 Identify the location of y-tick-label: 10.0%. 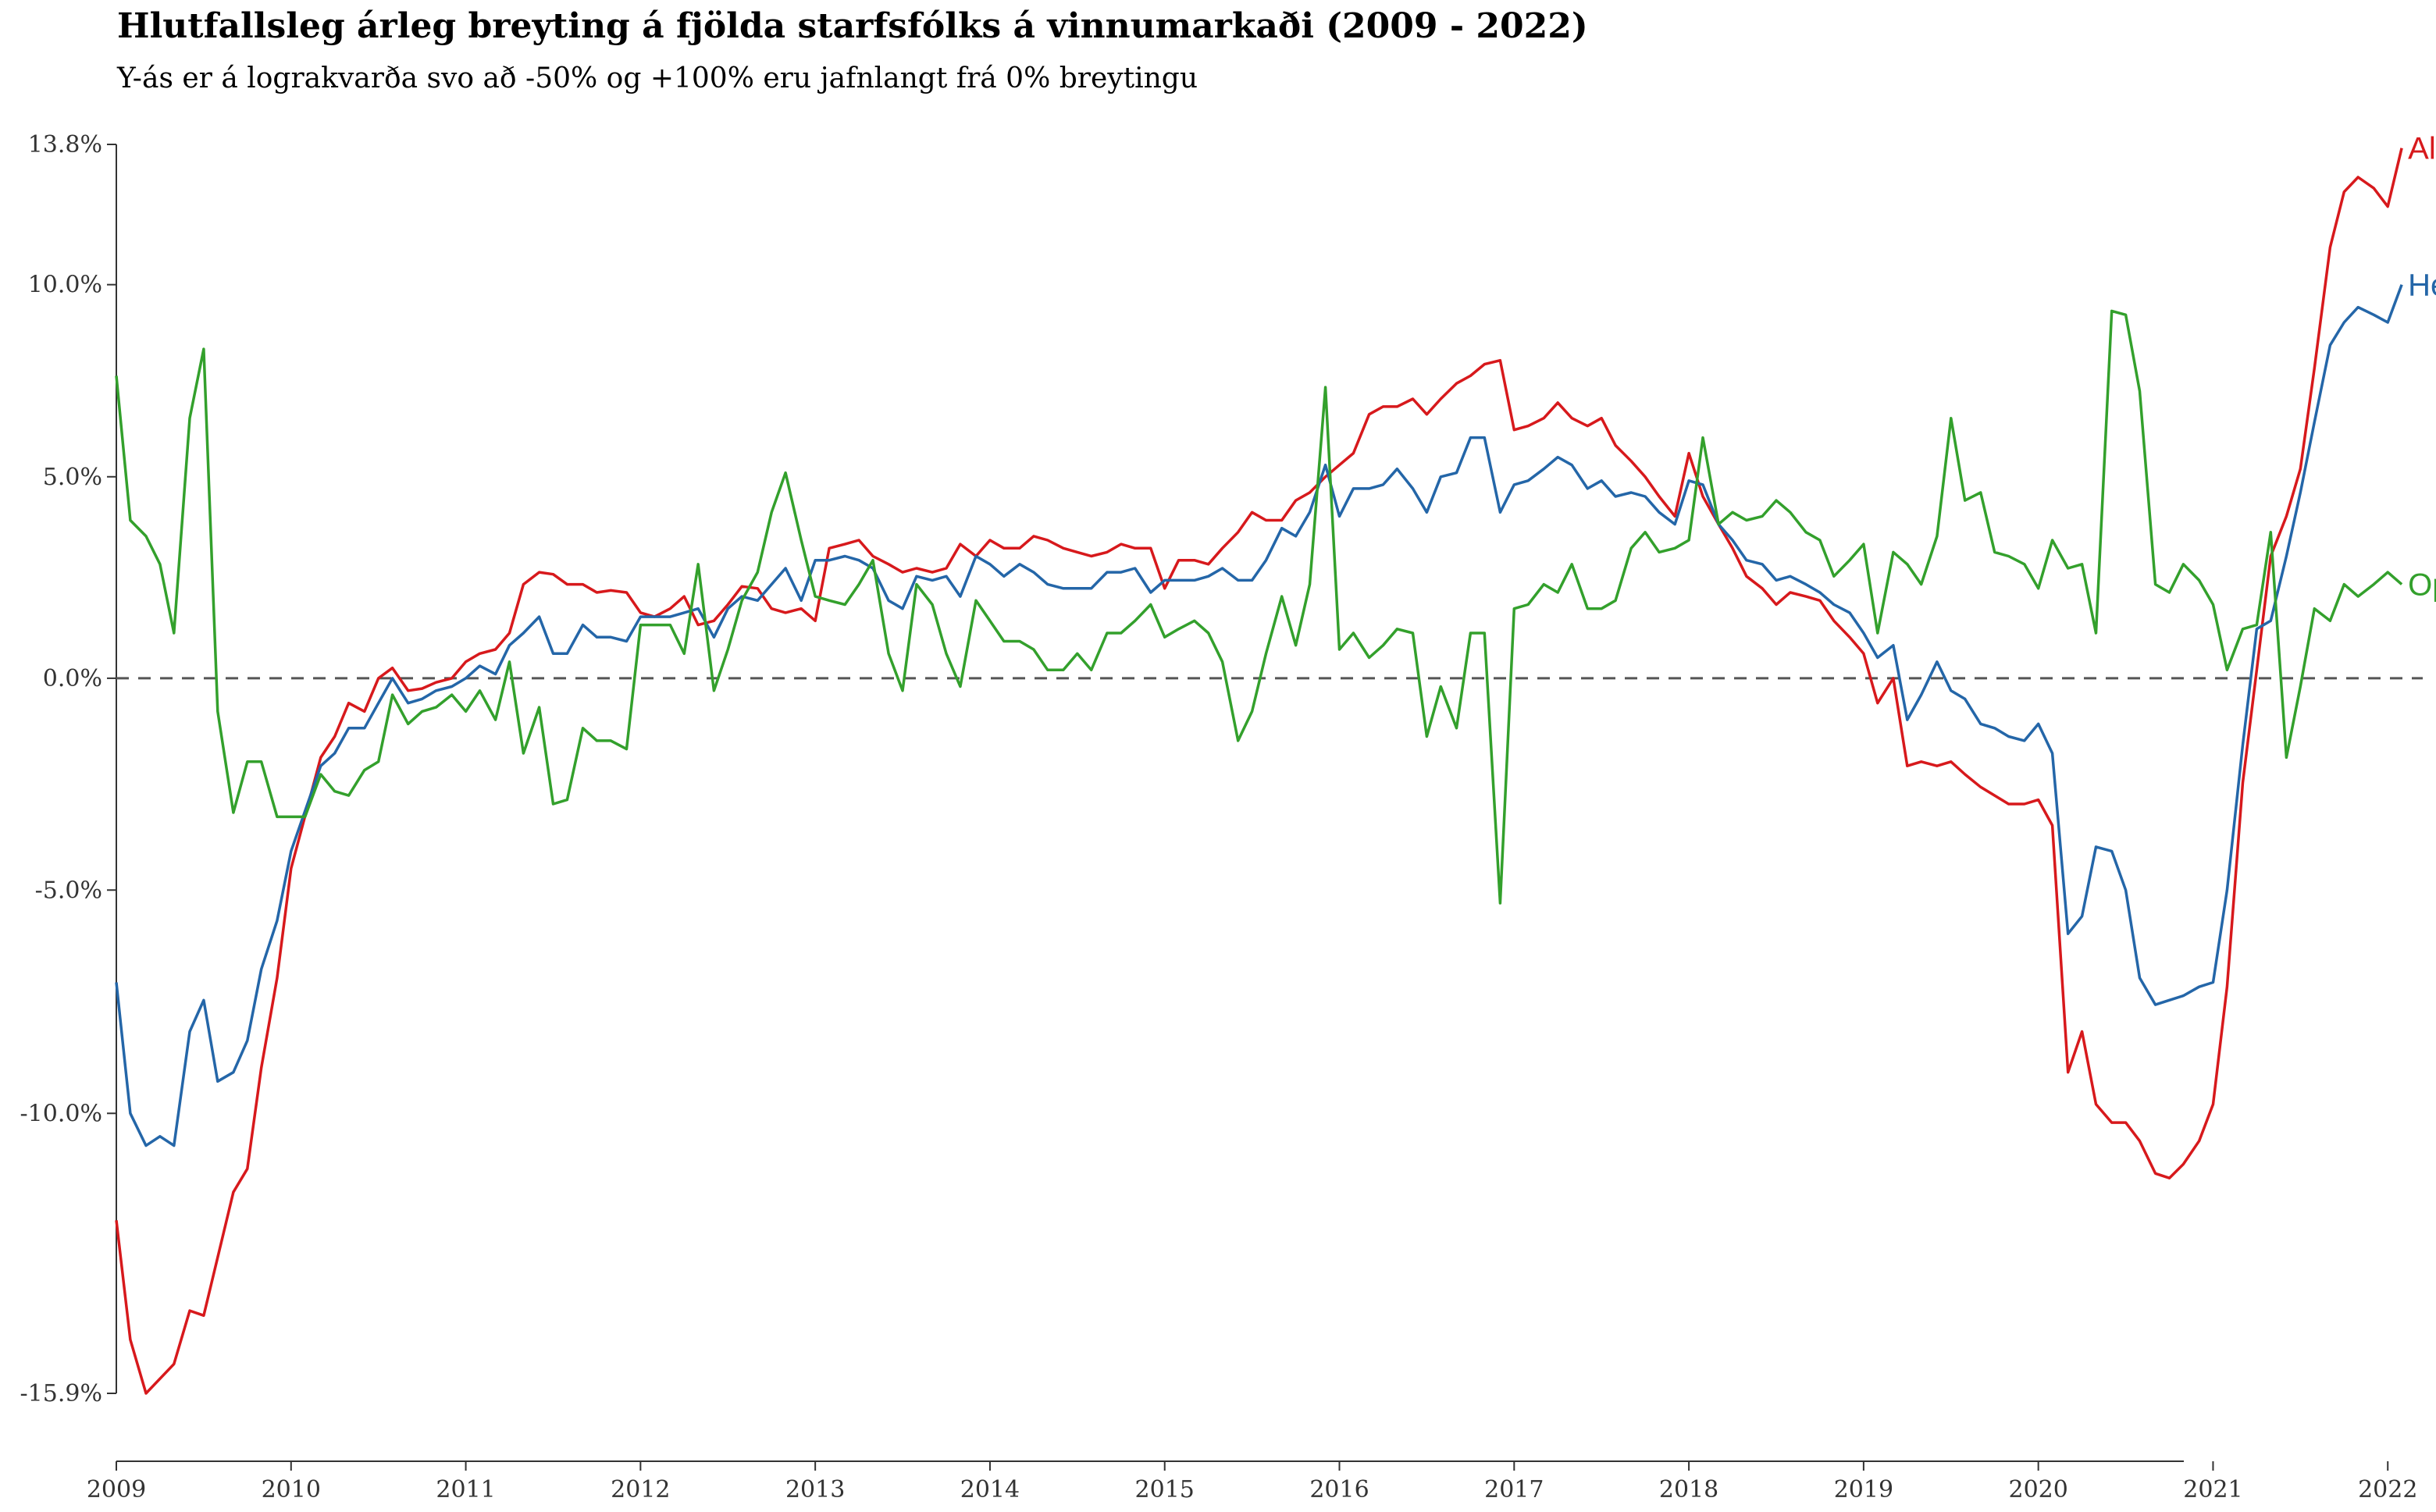
(65, 285).